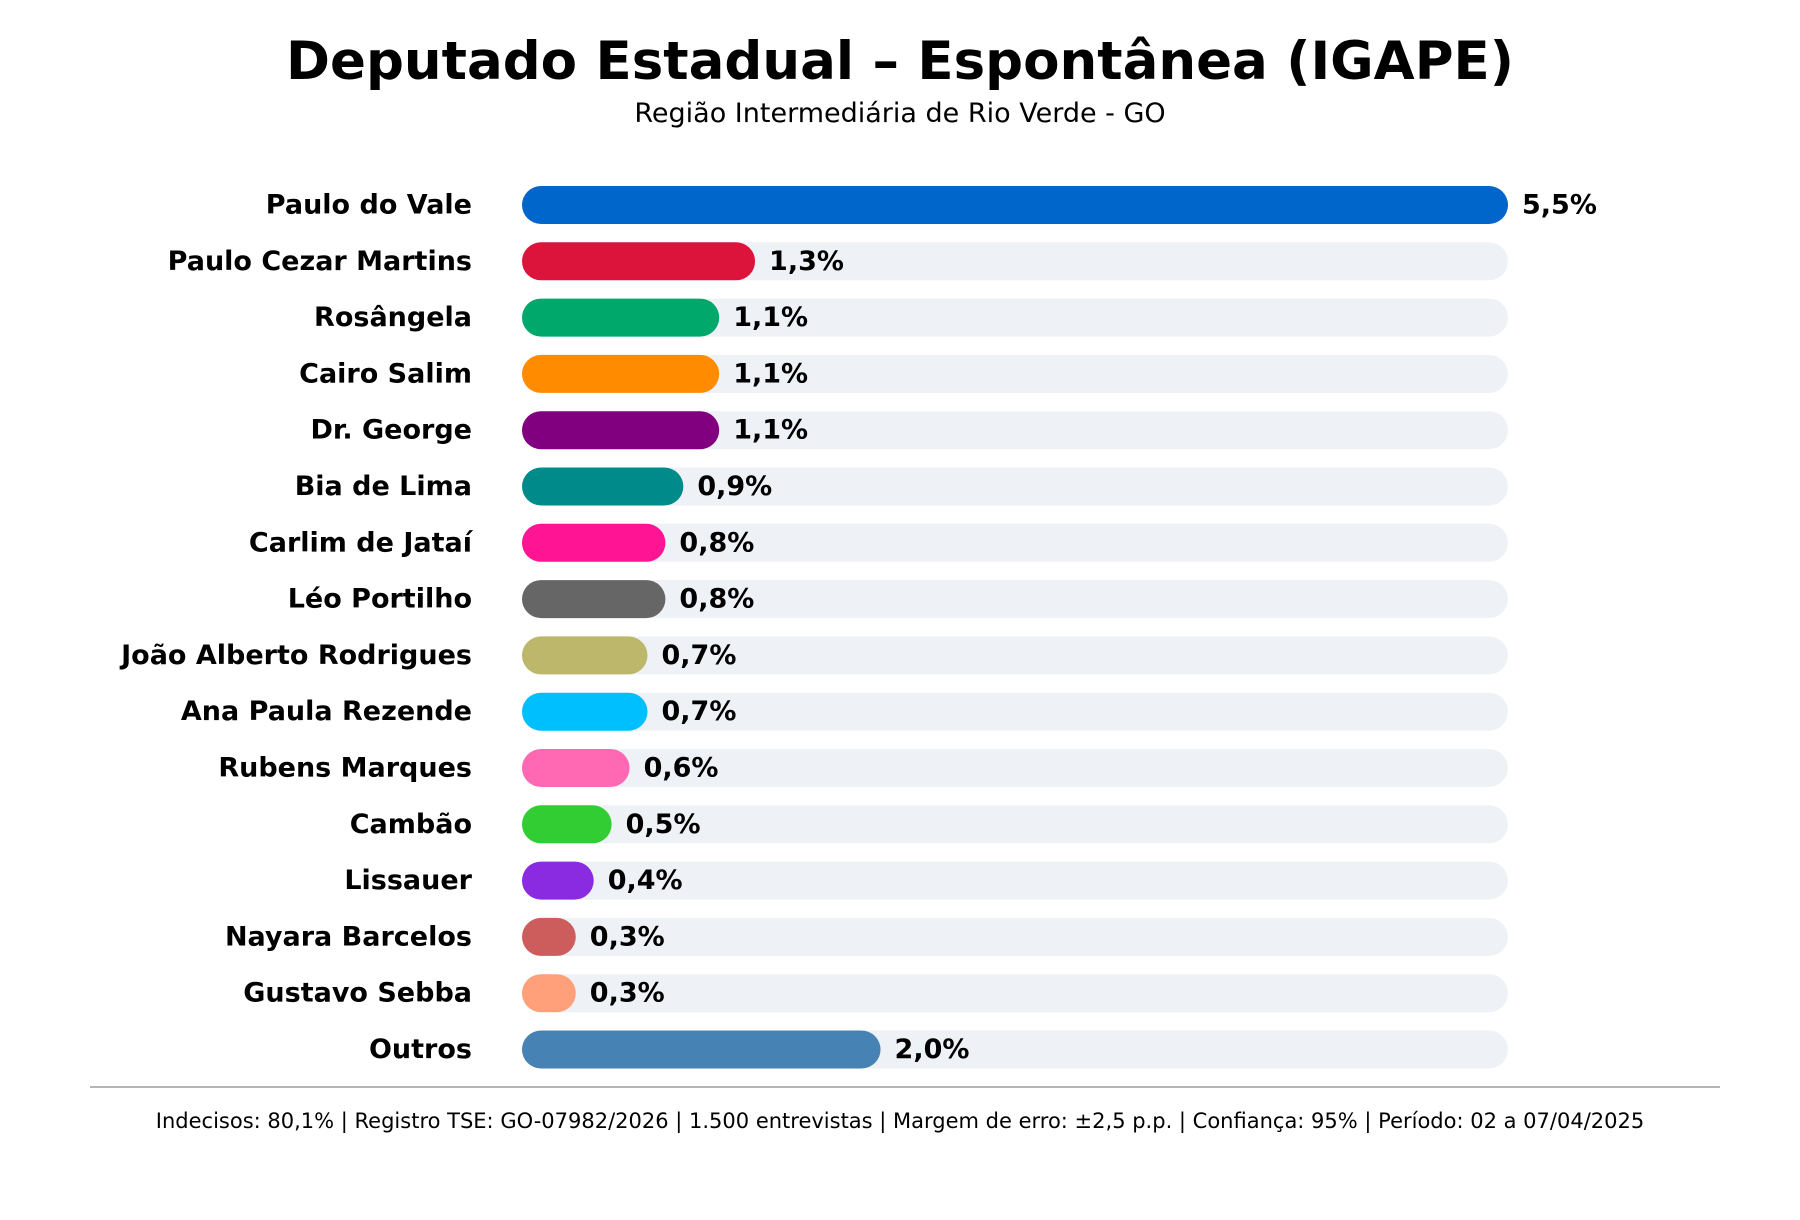  Describe the element at coordinates (408, 880) in the screenshot. I see `category-label: Lissauer` at that location.